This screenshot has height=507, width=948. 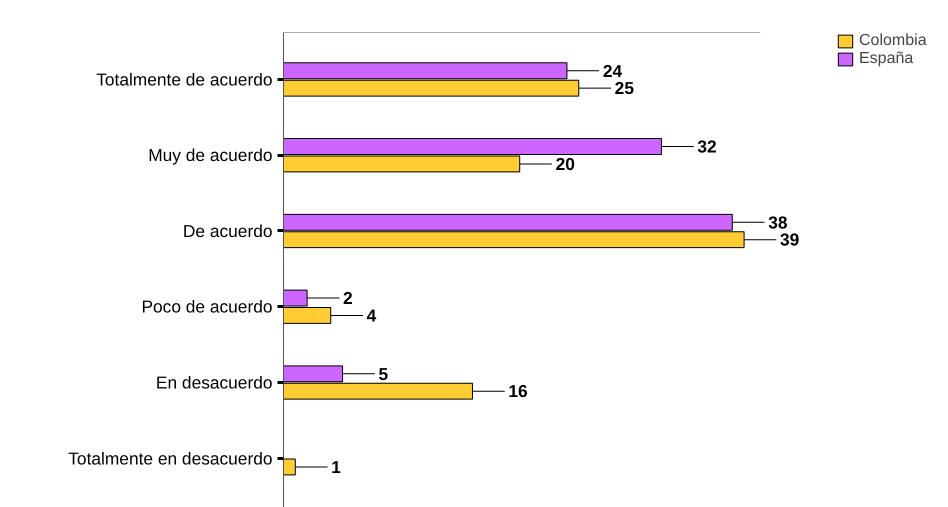 I want to click on data-label: 16, so click(x=518, y=391).